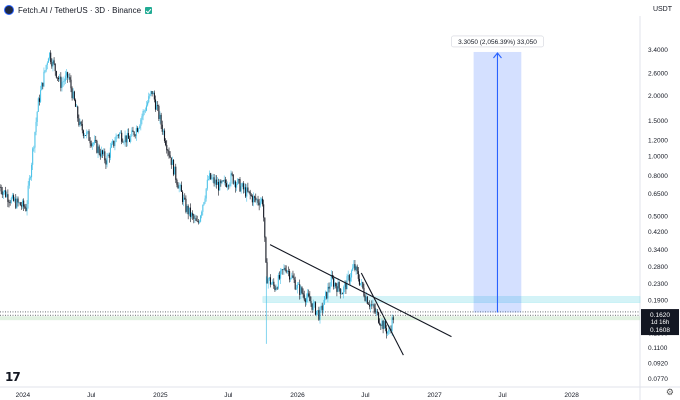 Image resolution: width=680 pixels, height=400 pixels. I want to click on projection-tool: 3.3050 (2,056.39%) 33,050, so click(497, 174).